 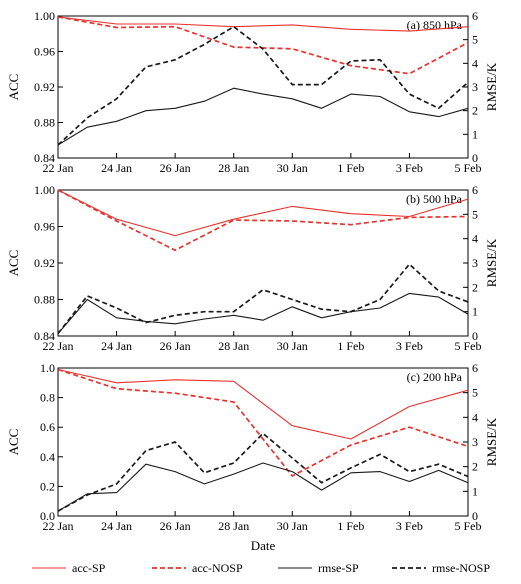 I want to click on left-y-tick-label: 0.6, so click(x=47, y=427).